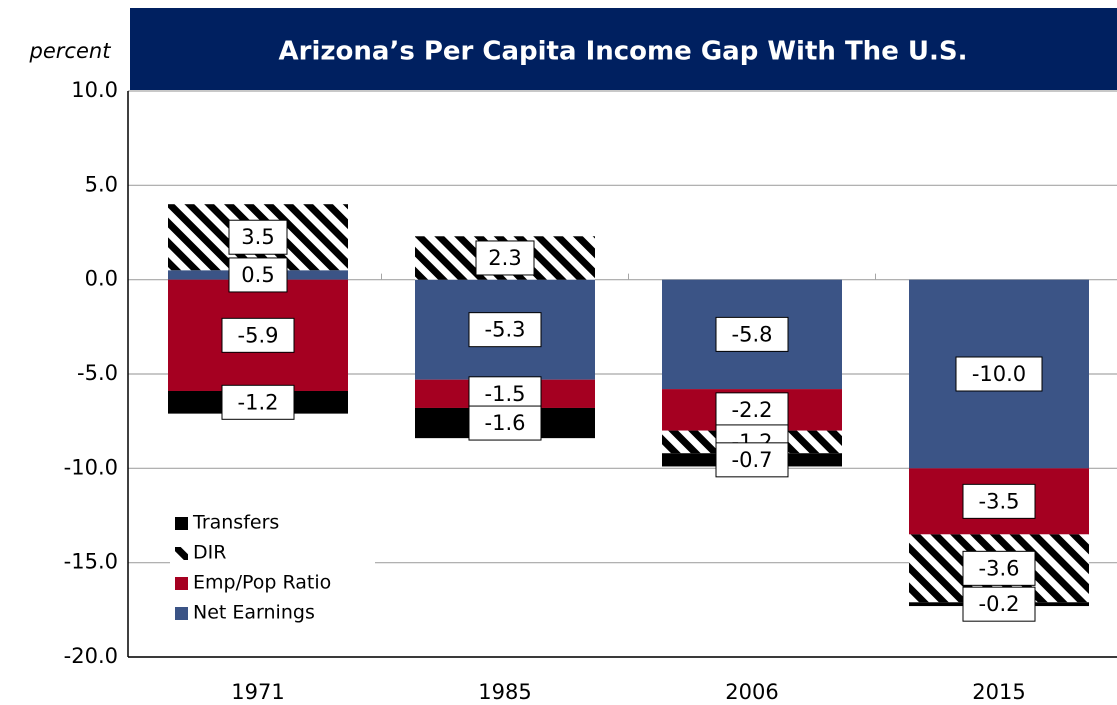 This screenshot has height=705, width=1117. I want to click on legend-label: Net Earnings, so click(254, 613).